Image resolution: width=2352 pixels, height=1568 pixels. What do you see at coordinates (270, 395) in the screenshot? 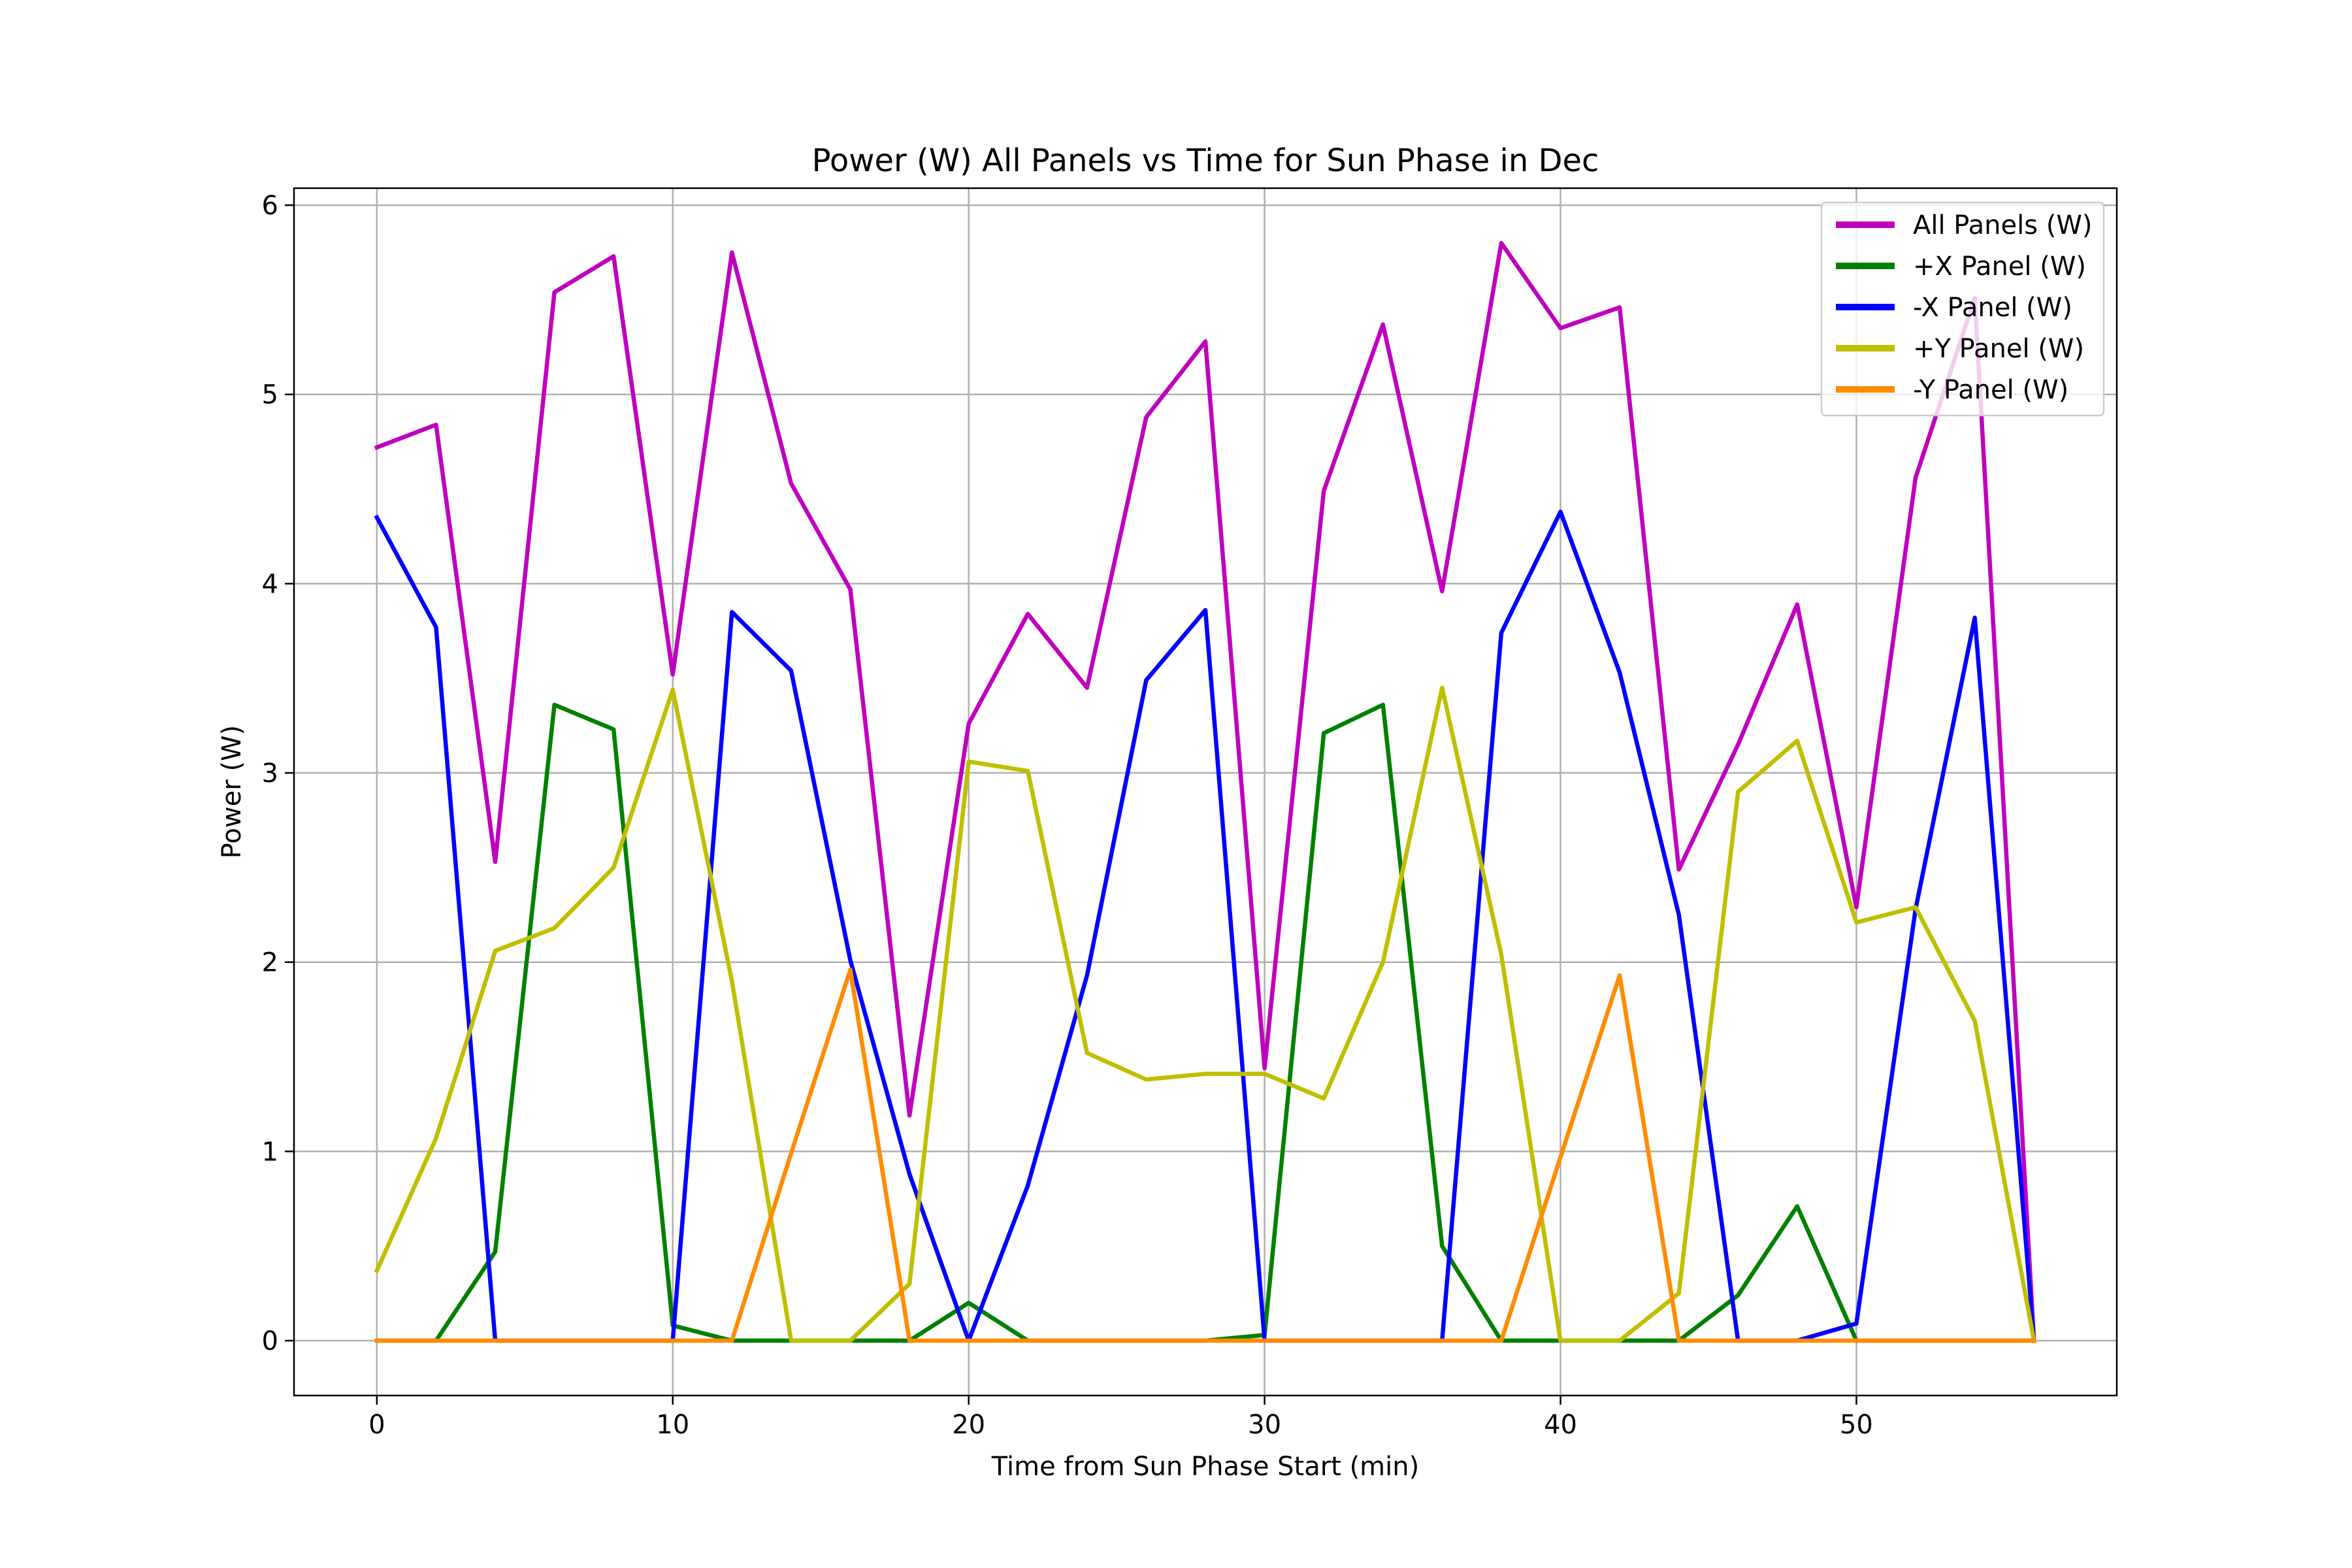
I see `y-tick-label: 5` at bounding box center [270, 395].